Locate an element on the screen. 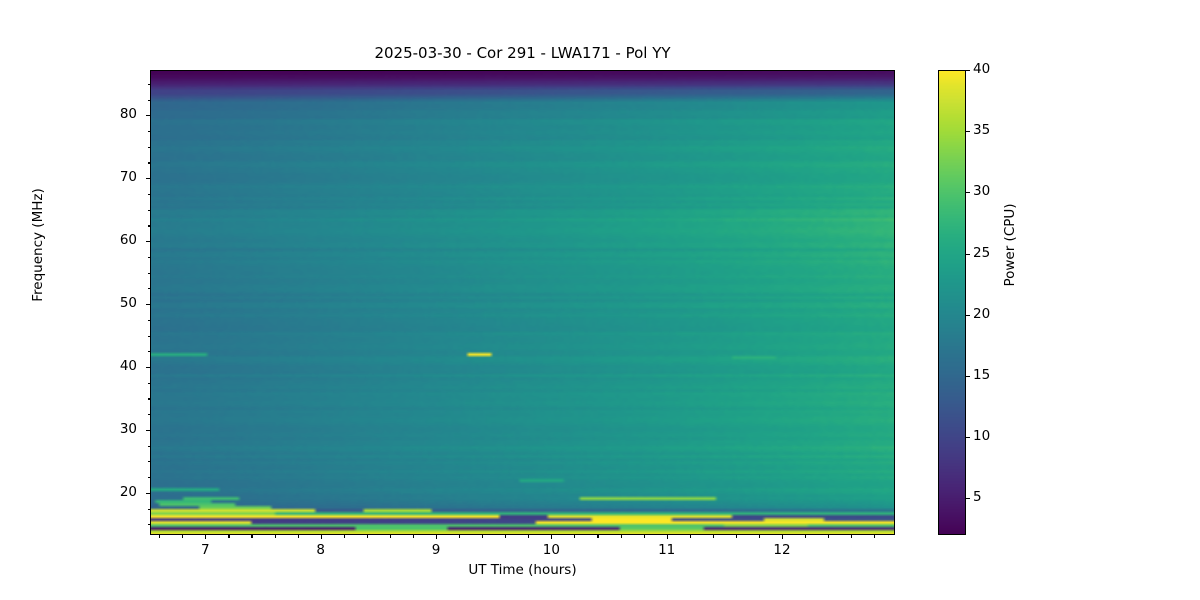  colorbar-tick-label: 40 is located at coordinates (982, 69).